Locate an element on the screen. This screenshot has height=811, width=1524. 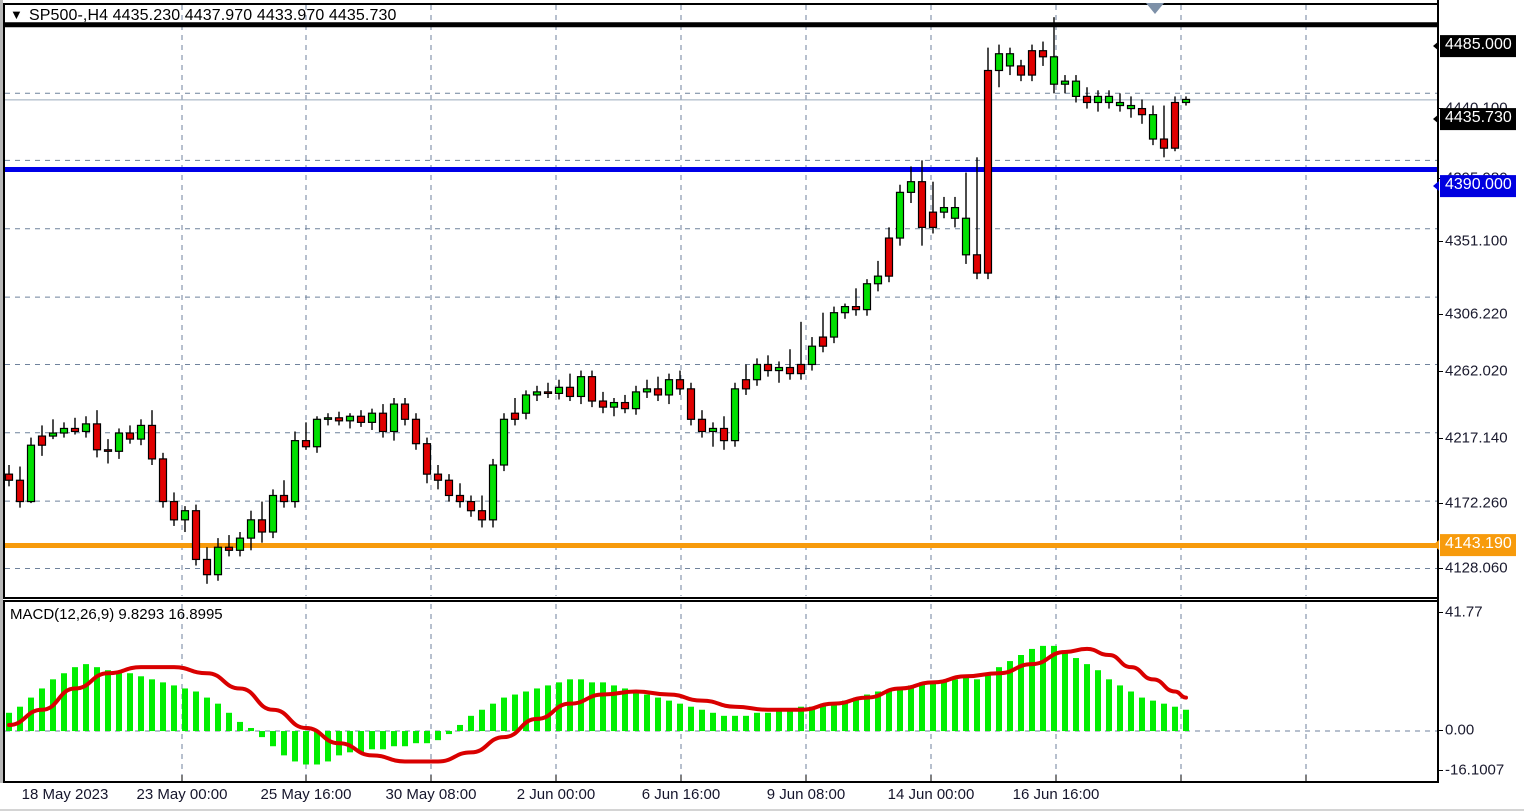
chart-period-marker is located at coordinates (1155, 8).